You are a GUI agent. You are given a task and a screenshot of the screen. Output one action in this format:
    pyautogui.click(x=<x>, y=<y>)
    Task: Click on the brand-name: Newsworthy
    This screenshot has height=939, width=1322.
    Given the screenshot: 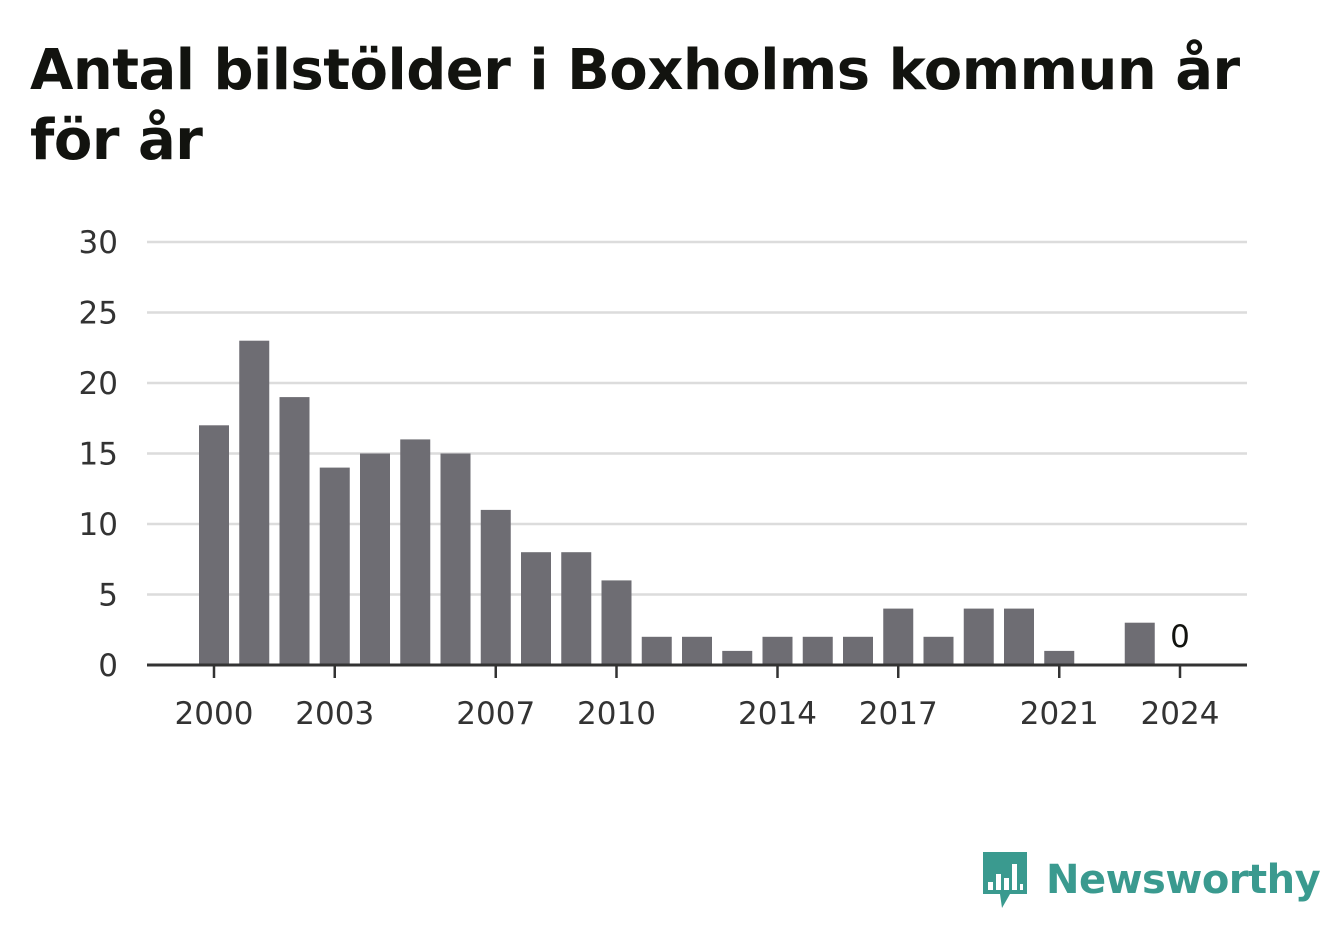 What is the action you would take?
    pyautogui.click(x=1183, y=880)
    